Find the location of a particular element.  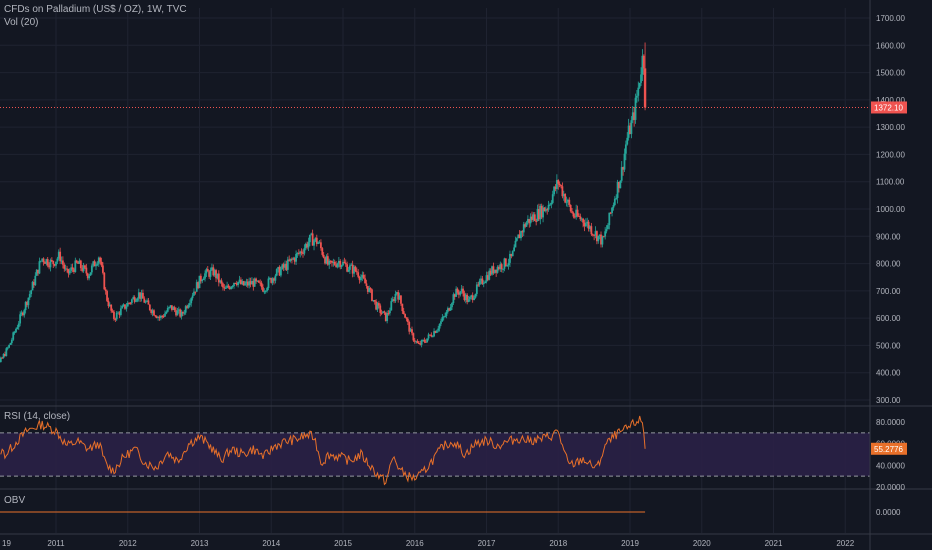

price-tick-label: 400.00 is located at coordinates (888, 373).